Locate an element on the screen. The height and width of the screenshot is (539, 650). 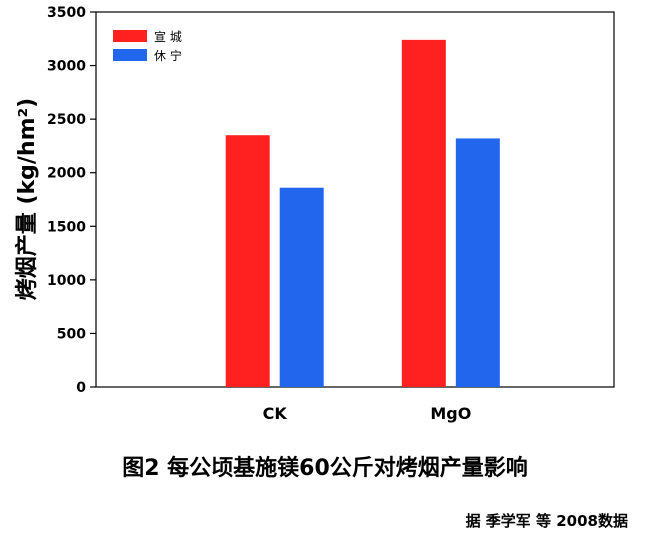
y-tick-label: 3000 is located at coordinates (66, 67).